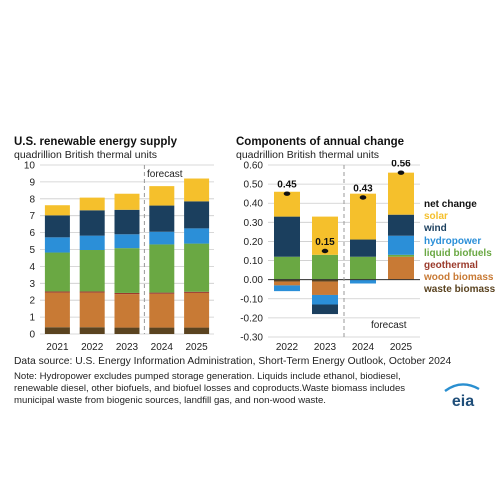  What do you see at coordinates (95, 142) in the screenshot?
I see `left-chart-title: U.S. renewable energy supply` at bounding box center [95, 142].